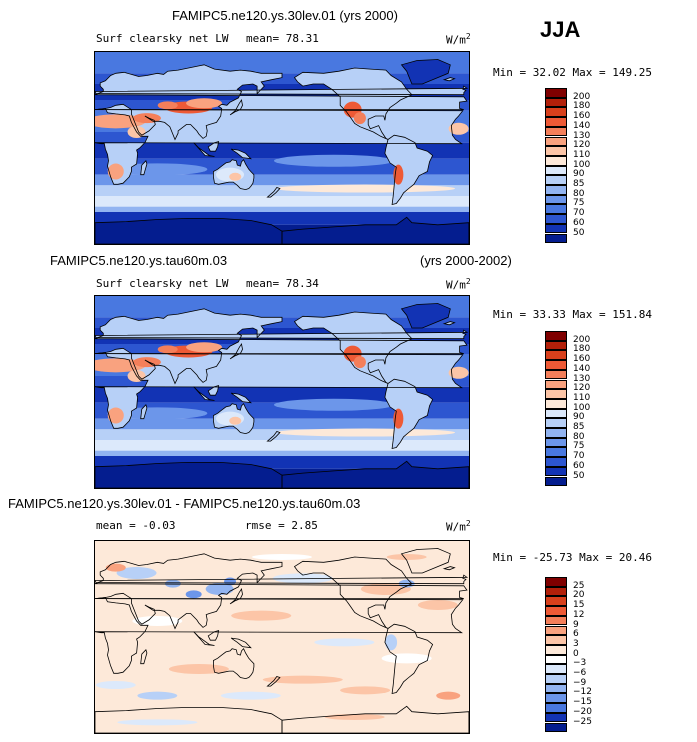  Describe the element at coordinates (333, 160) in the screenshot. I see `field-streak` at that location.